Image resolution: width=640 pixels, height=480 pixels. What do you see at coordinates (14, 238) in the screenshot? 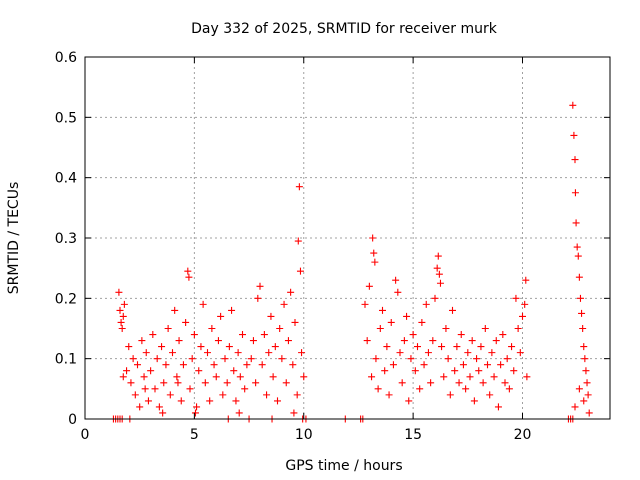
I see `y-axis-label: SRMTID / TECUs` at bounding box center [14, 238].